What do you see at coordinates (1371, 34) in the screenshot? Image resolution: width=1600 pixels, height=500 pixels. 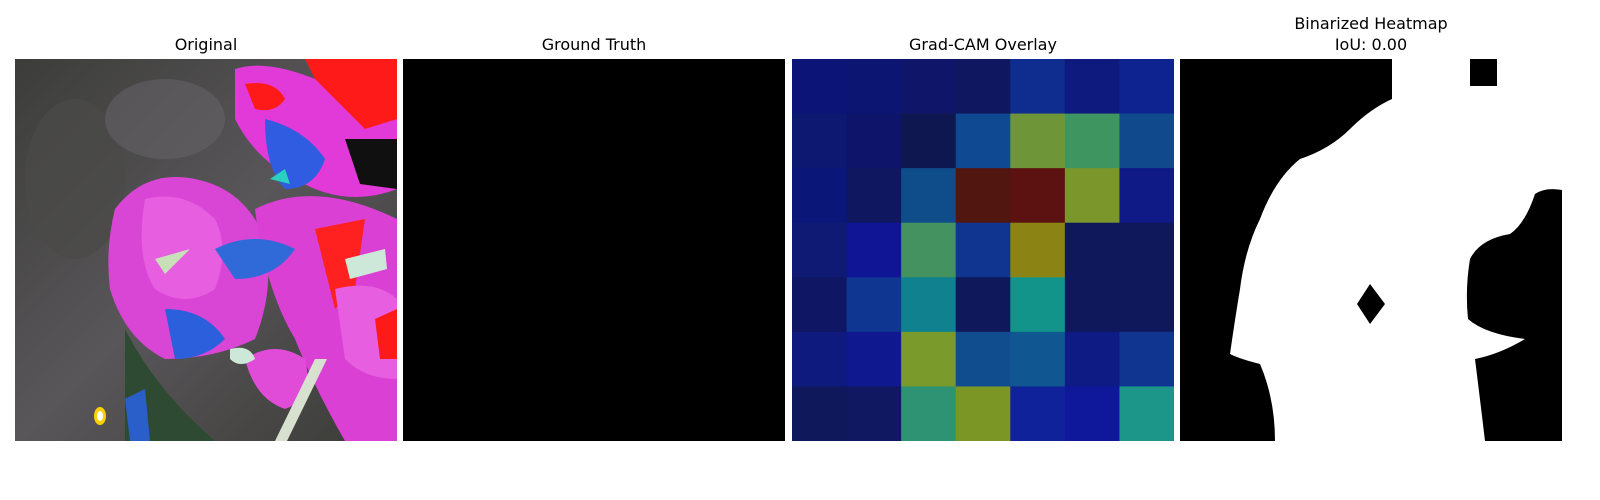 I see `panel-title-binarized: Binarized Heatmap IoU: 0.00` at bounding box center [1371, 34].